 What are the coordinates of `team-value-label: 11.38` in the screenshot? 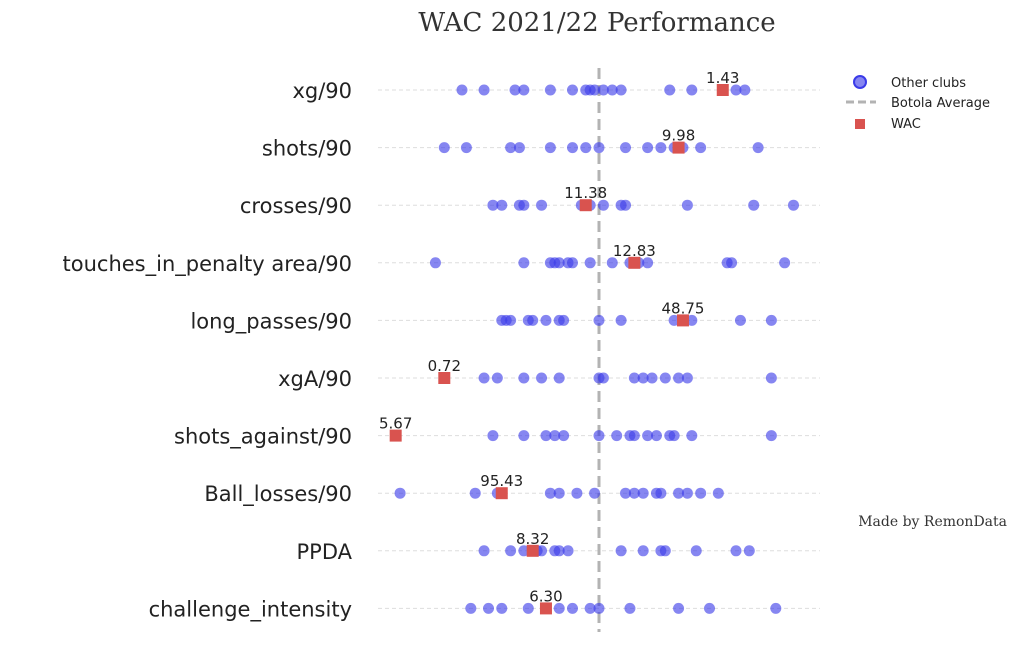 It's located at (585, 193).